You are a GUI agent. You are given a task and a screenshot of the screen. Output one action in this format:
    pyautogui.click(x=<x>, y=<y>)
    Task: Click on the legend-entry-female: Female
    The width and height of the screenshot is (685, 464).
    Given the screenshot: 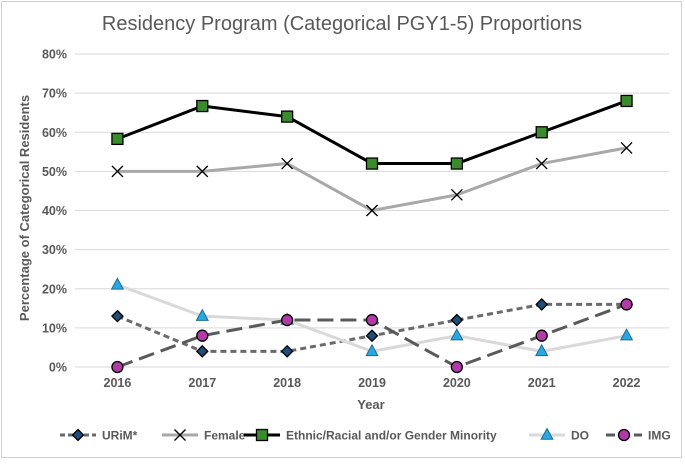 What is the action you would take?
    pyautogui.click(x=204, y=436)
    